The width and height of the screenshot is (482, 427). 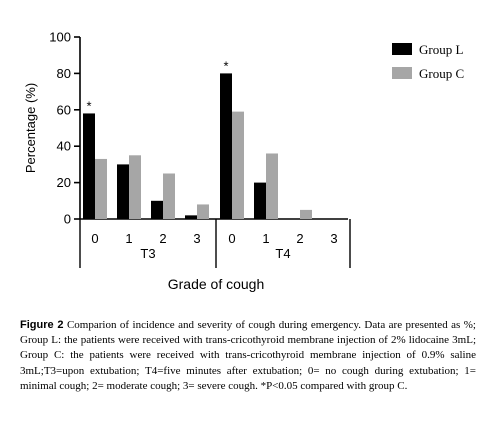 I want to click on y-tick-label: 20, so click(x=64, y=182).